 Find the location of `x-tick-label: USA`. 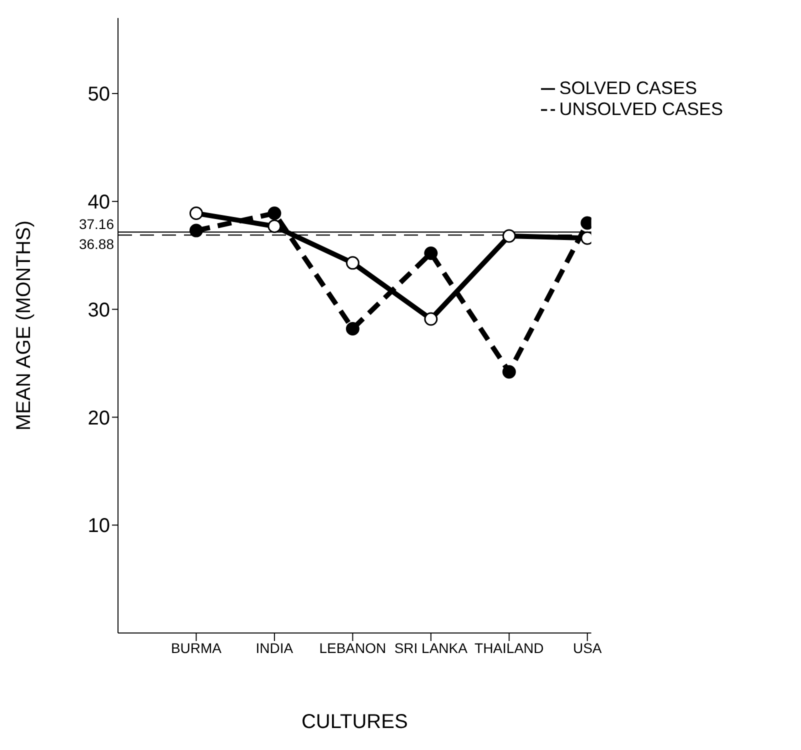

x-tick-label: USA is located at coordinates (587, 648).